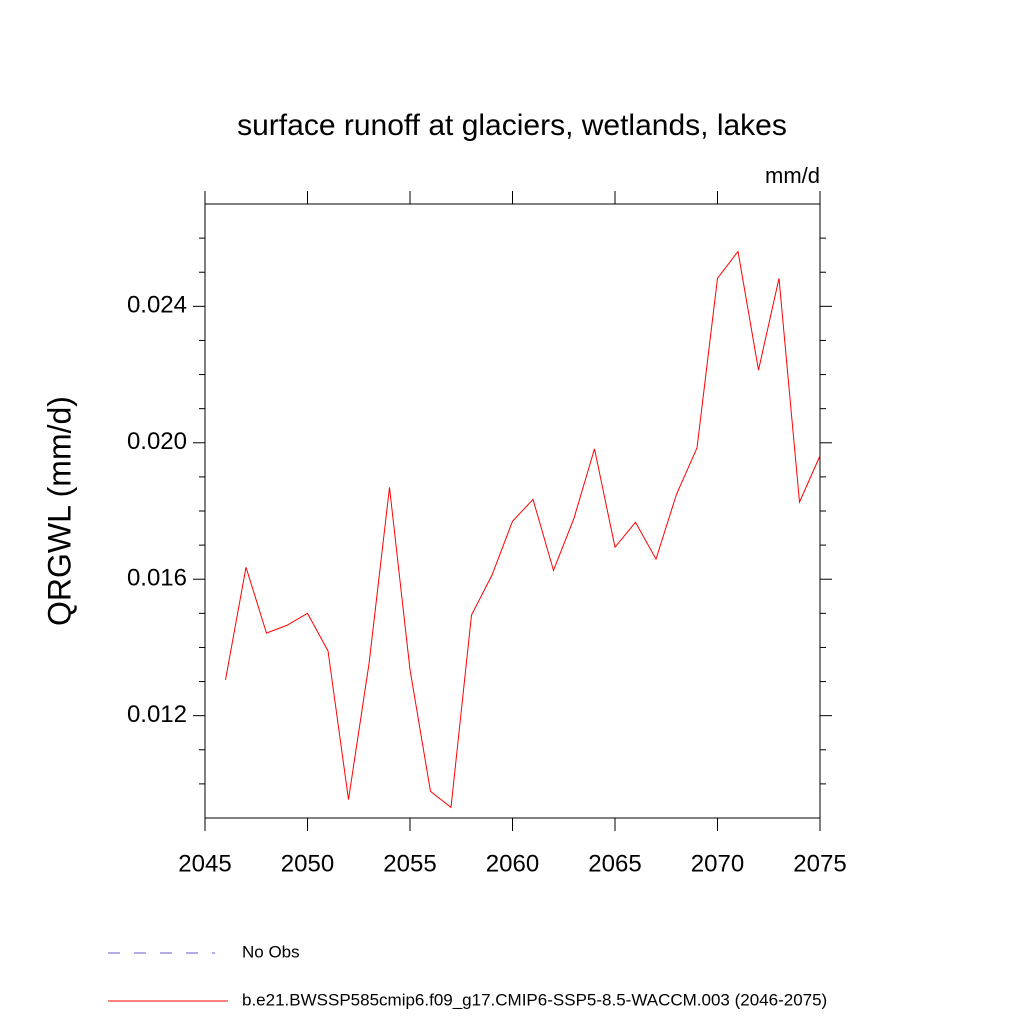 This screenshot has height=1024, width=1024. What do you see at coordinates (409, 863) in the screenshot?
I see `x-tick-label: 2055` at bounding box center [409, 863].